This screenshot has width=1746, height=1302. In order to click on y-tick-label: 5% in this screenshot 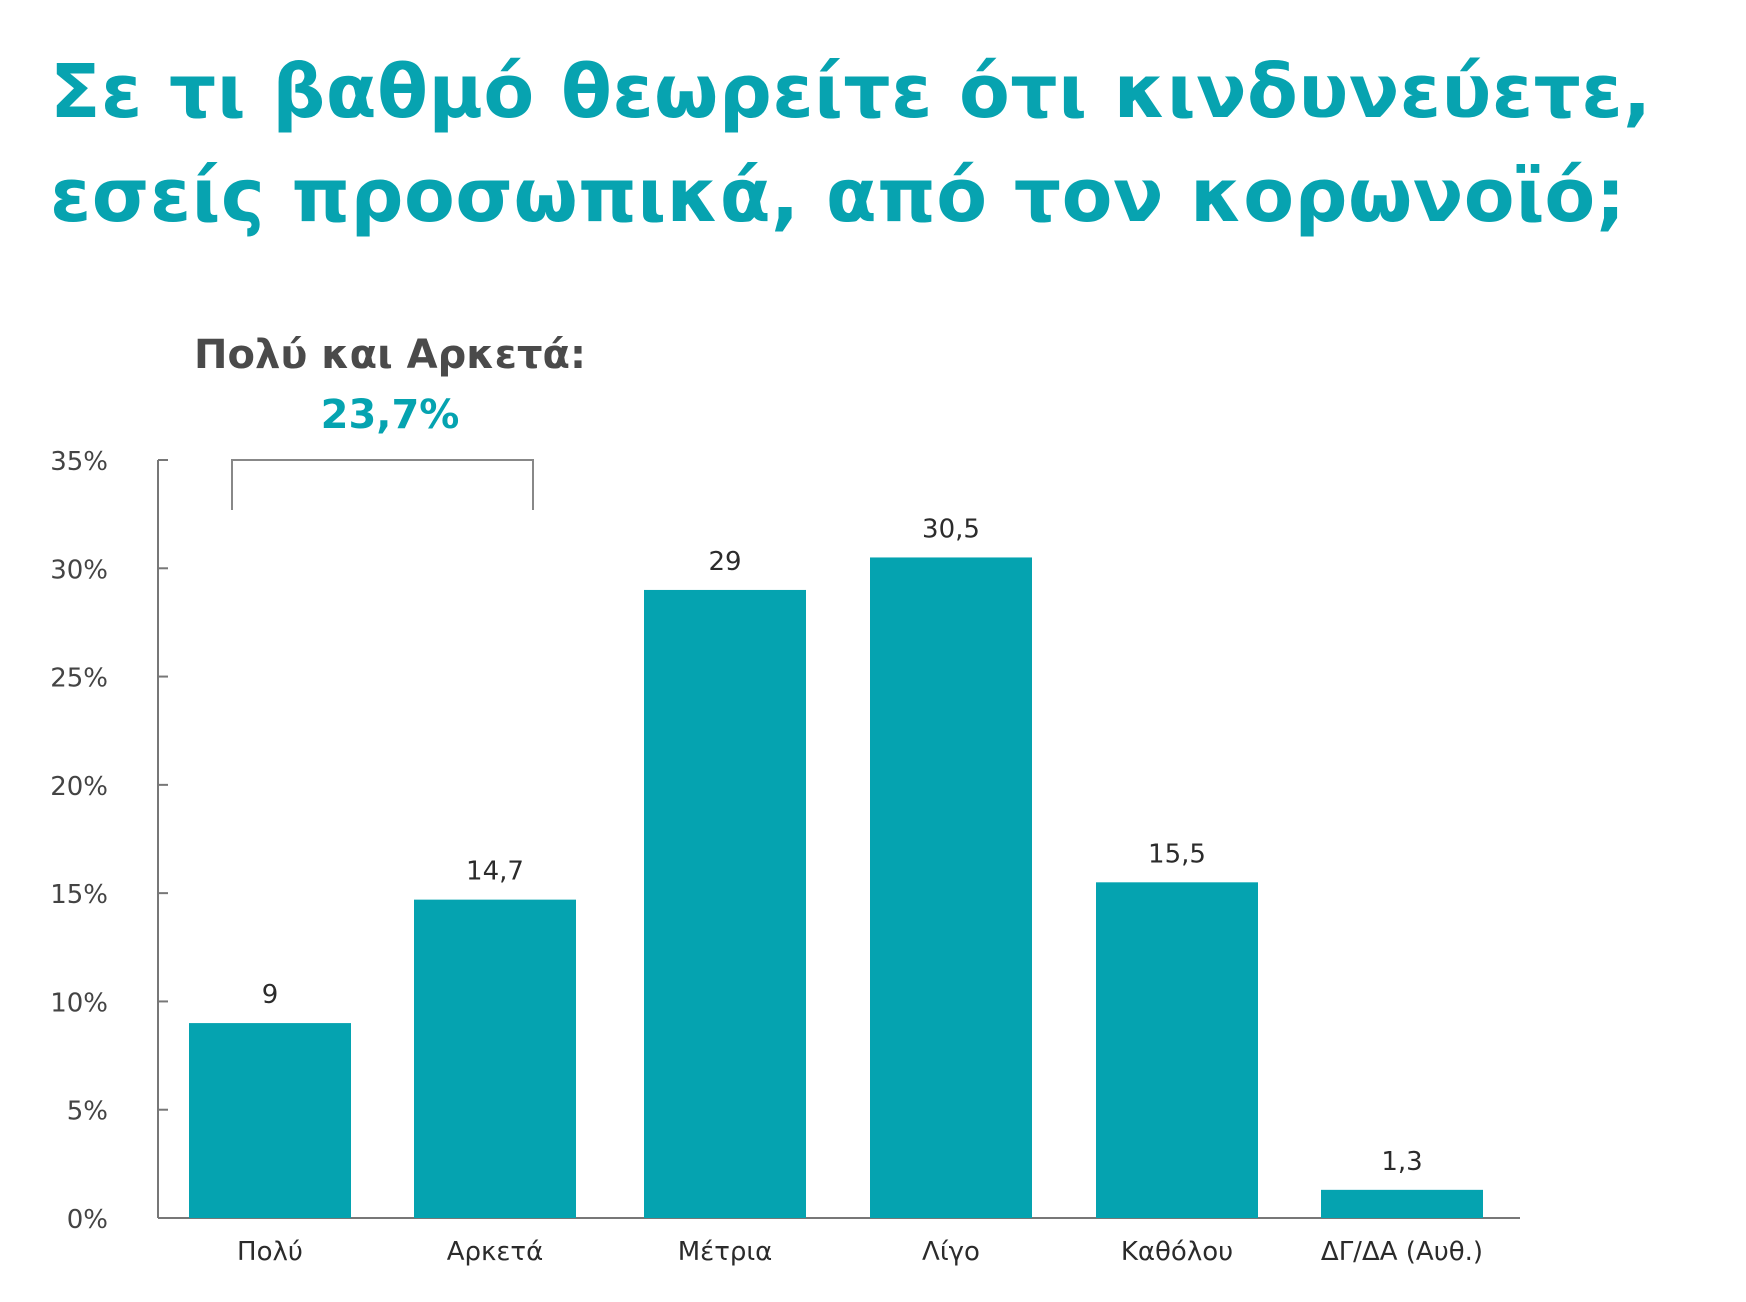, I will do `click(87, 1112)`.